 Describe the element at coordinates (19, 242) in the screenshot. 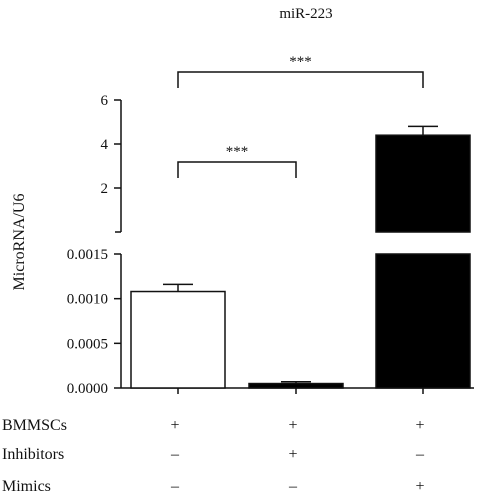

I see `y-axis-label: MicroRNA/U6` at that location.